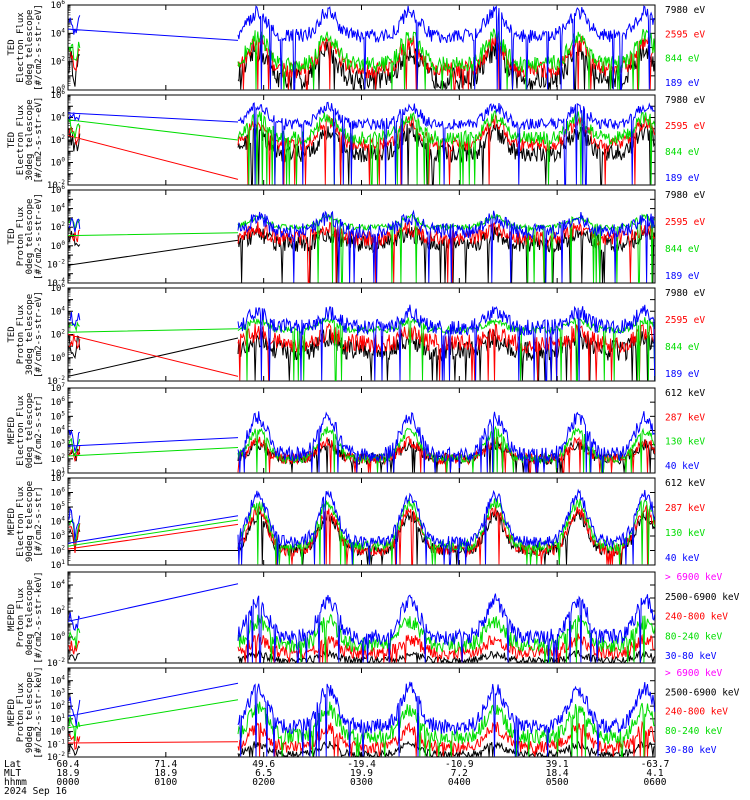 This screenshot has width=750, height=800. Describe the element at coordinates (654, 773) in the screenshot. I see `x-tick-label-mlt: 4.1` at that location.